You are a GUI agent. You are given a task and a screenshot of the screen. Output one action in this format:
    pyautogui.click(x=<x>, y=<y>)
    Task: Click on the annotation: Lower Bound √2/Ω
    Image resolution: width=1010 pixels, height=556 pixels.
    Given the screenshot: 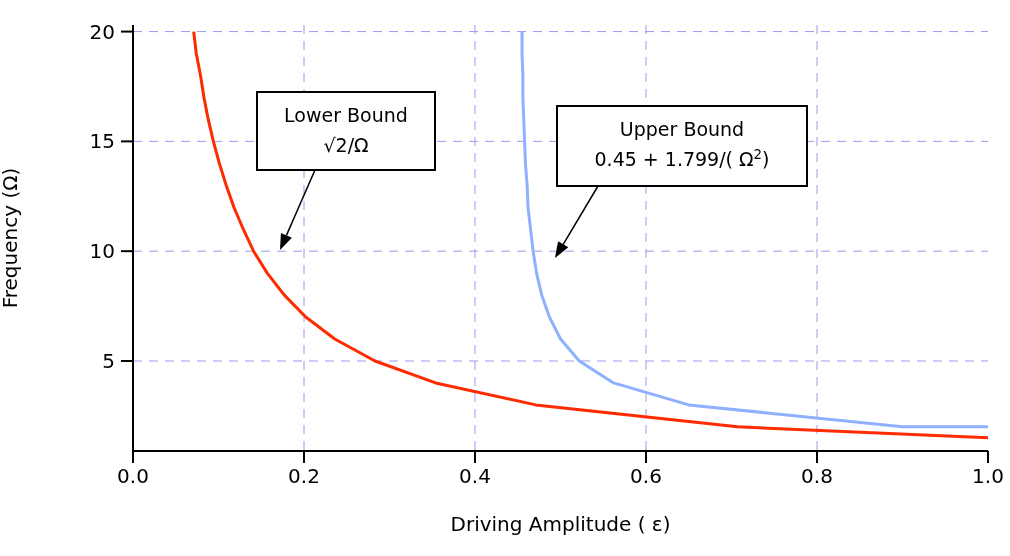 What is the action you would take?
    pyautogui.click(x=346, y=130)
    